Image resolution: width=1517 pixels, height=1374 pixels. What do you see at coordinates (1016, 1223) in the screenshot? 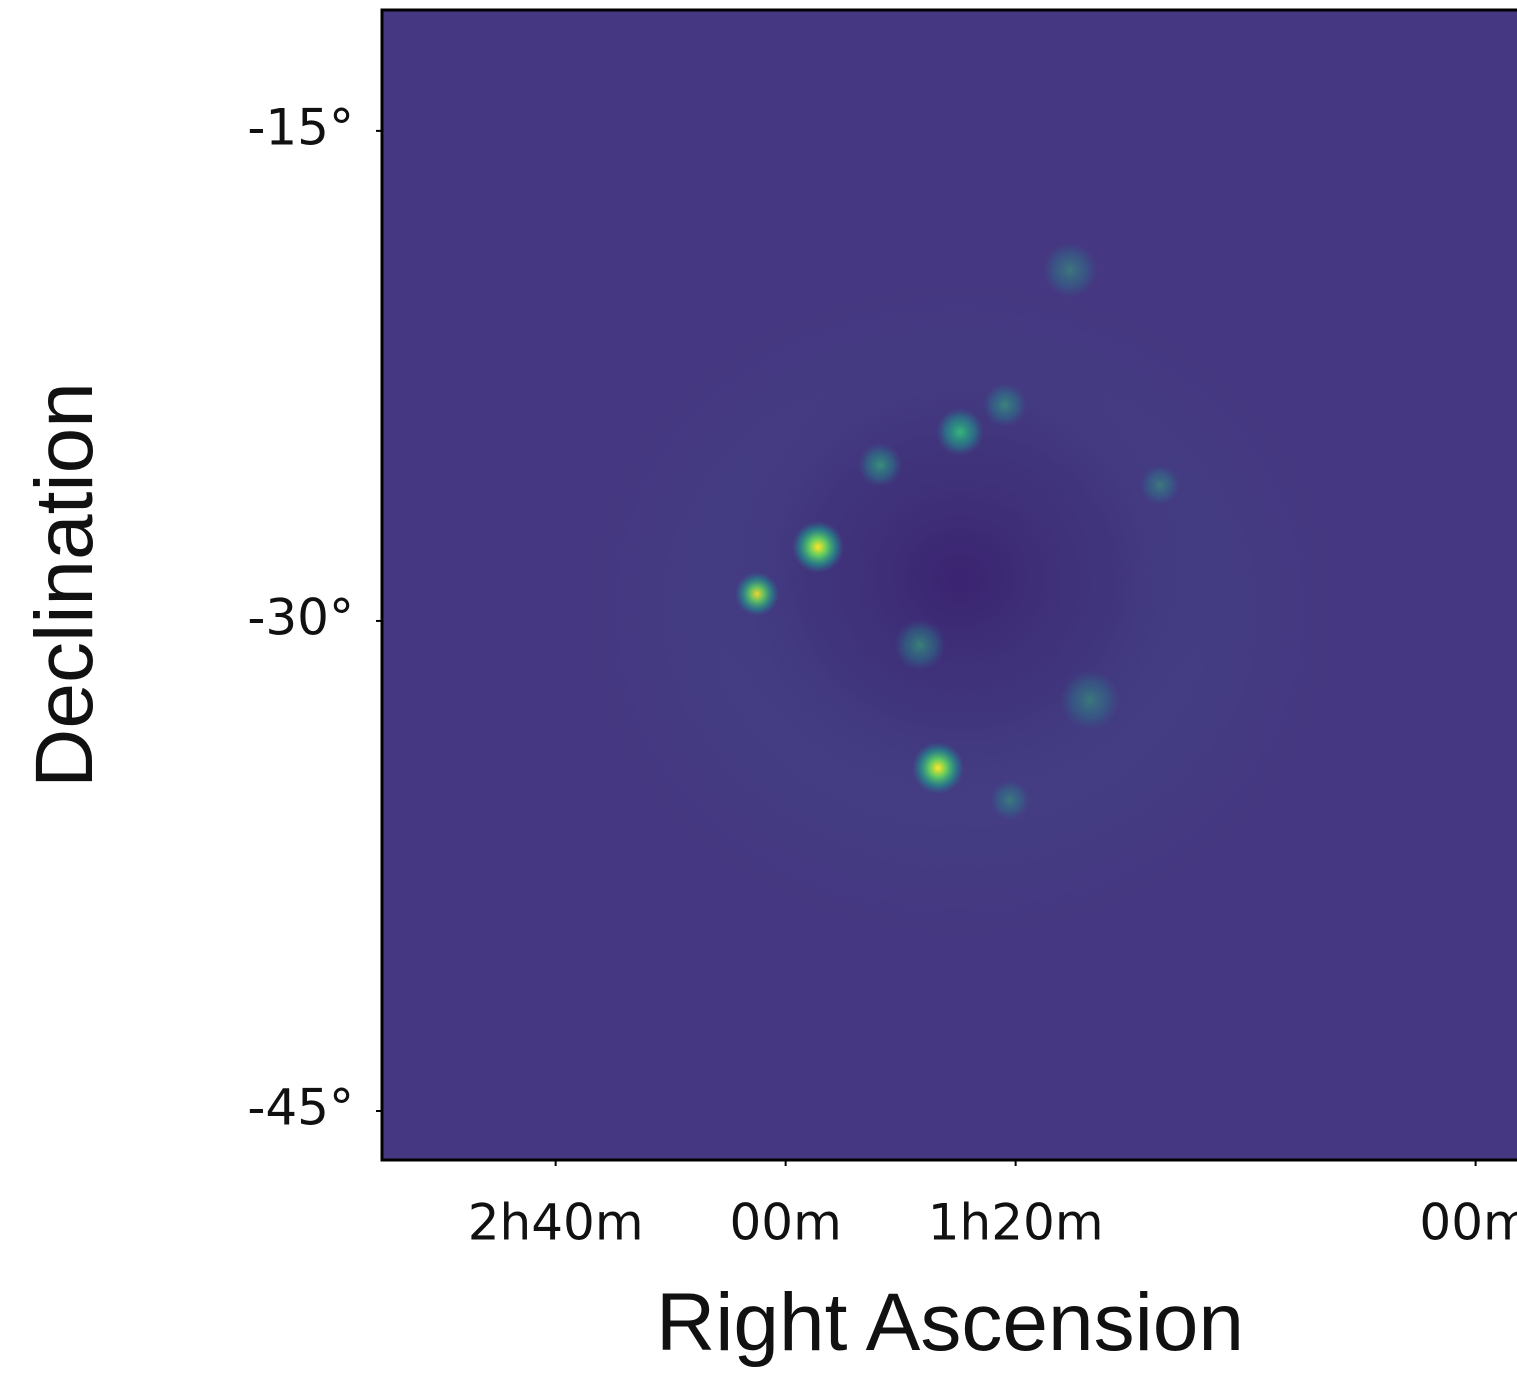
I see `x-tick-label: 1h20m` at bounding box center [1016, 1223].